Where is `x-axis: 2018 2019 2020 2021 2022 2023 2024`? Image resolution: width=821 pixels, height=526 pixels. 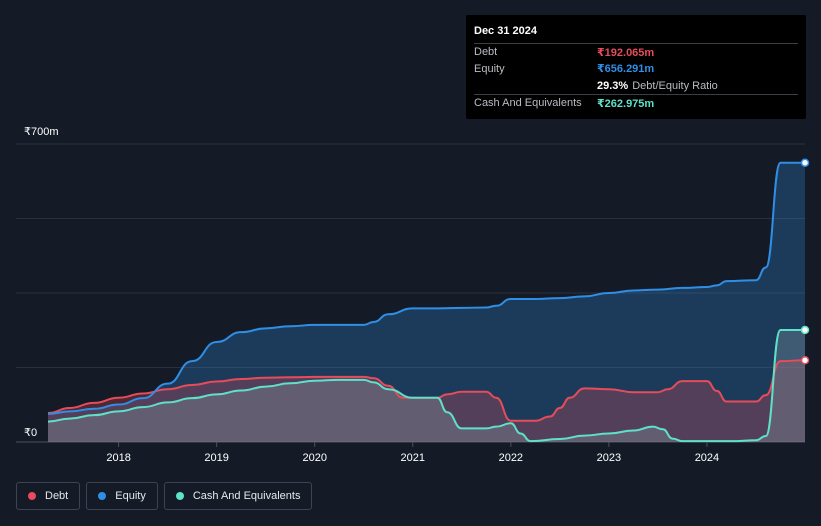
x-axis: 2018 2019 2020 2021 2022 2023 2024 is located at coordinates (412, 453).